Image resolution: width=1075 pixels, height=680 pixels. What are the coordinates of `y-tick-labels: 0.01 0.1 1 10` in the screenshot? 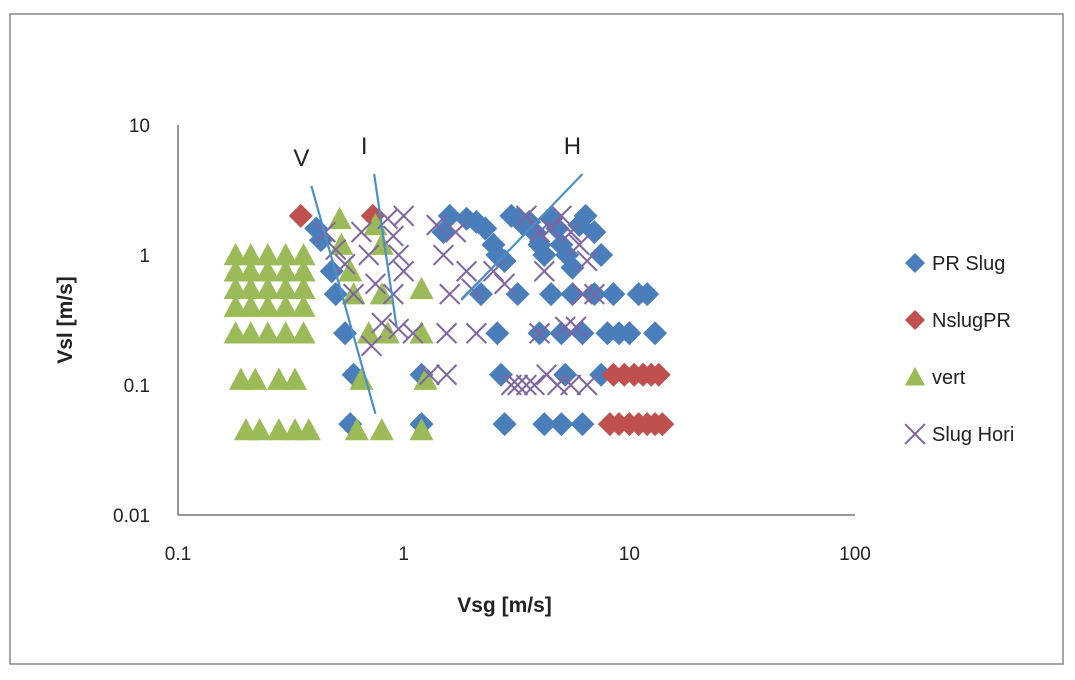 It's located at (131, 321).